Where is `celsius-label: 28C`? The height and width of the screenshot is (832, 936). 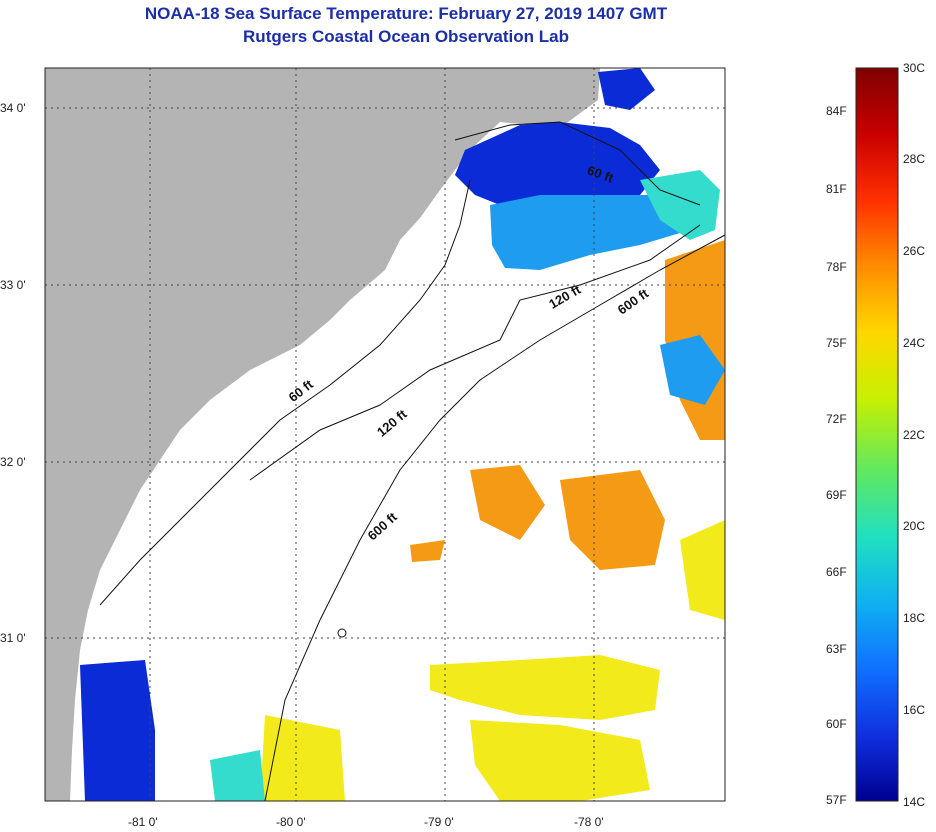 celsius-label: 28C is located at coordinates (914, 159).